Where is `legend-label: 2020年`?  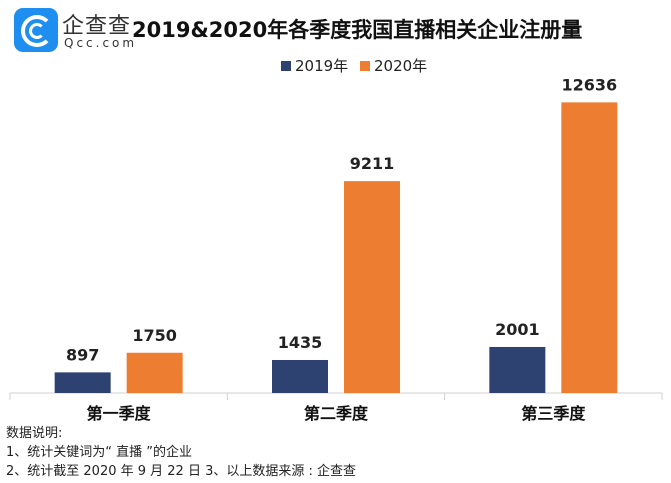
legend-label: 2020年 is located at coordinates (400, 66).